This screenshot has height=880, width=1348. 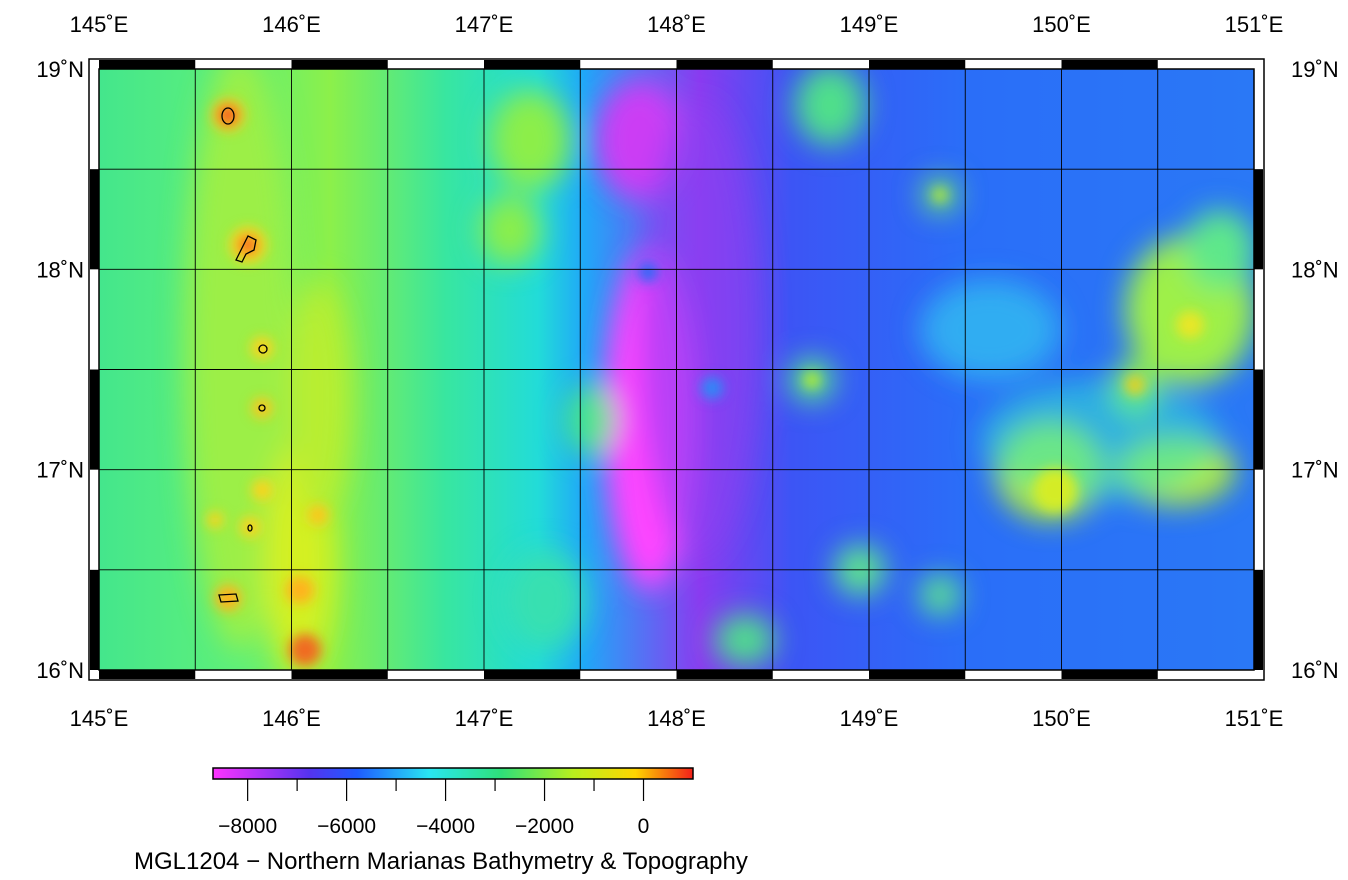 What do you see at coordinates (1315, 69) in the screenshot?
I see `lat-label-right: 19˚N` at bounding box center [1315, 69].